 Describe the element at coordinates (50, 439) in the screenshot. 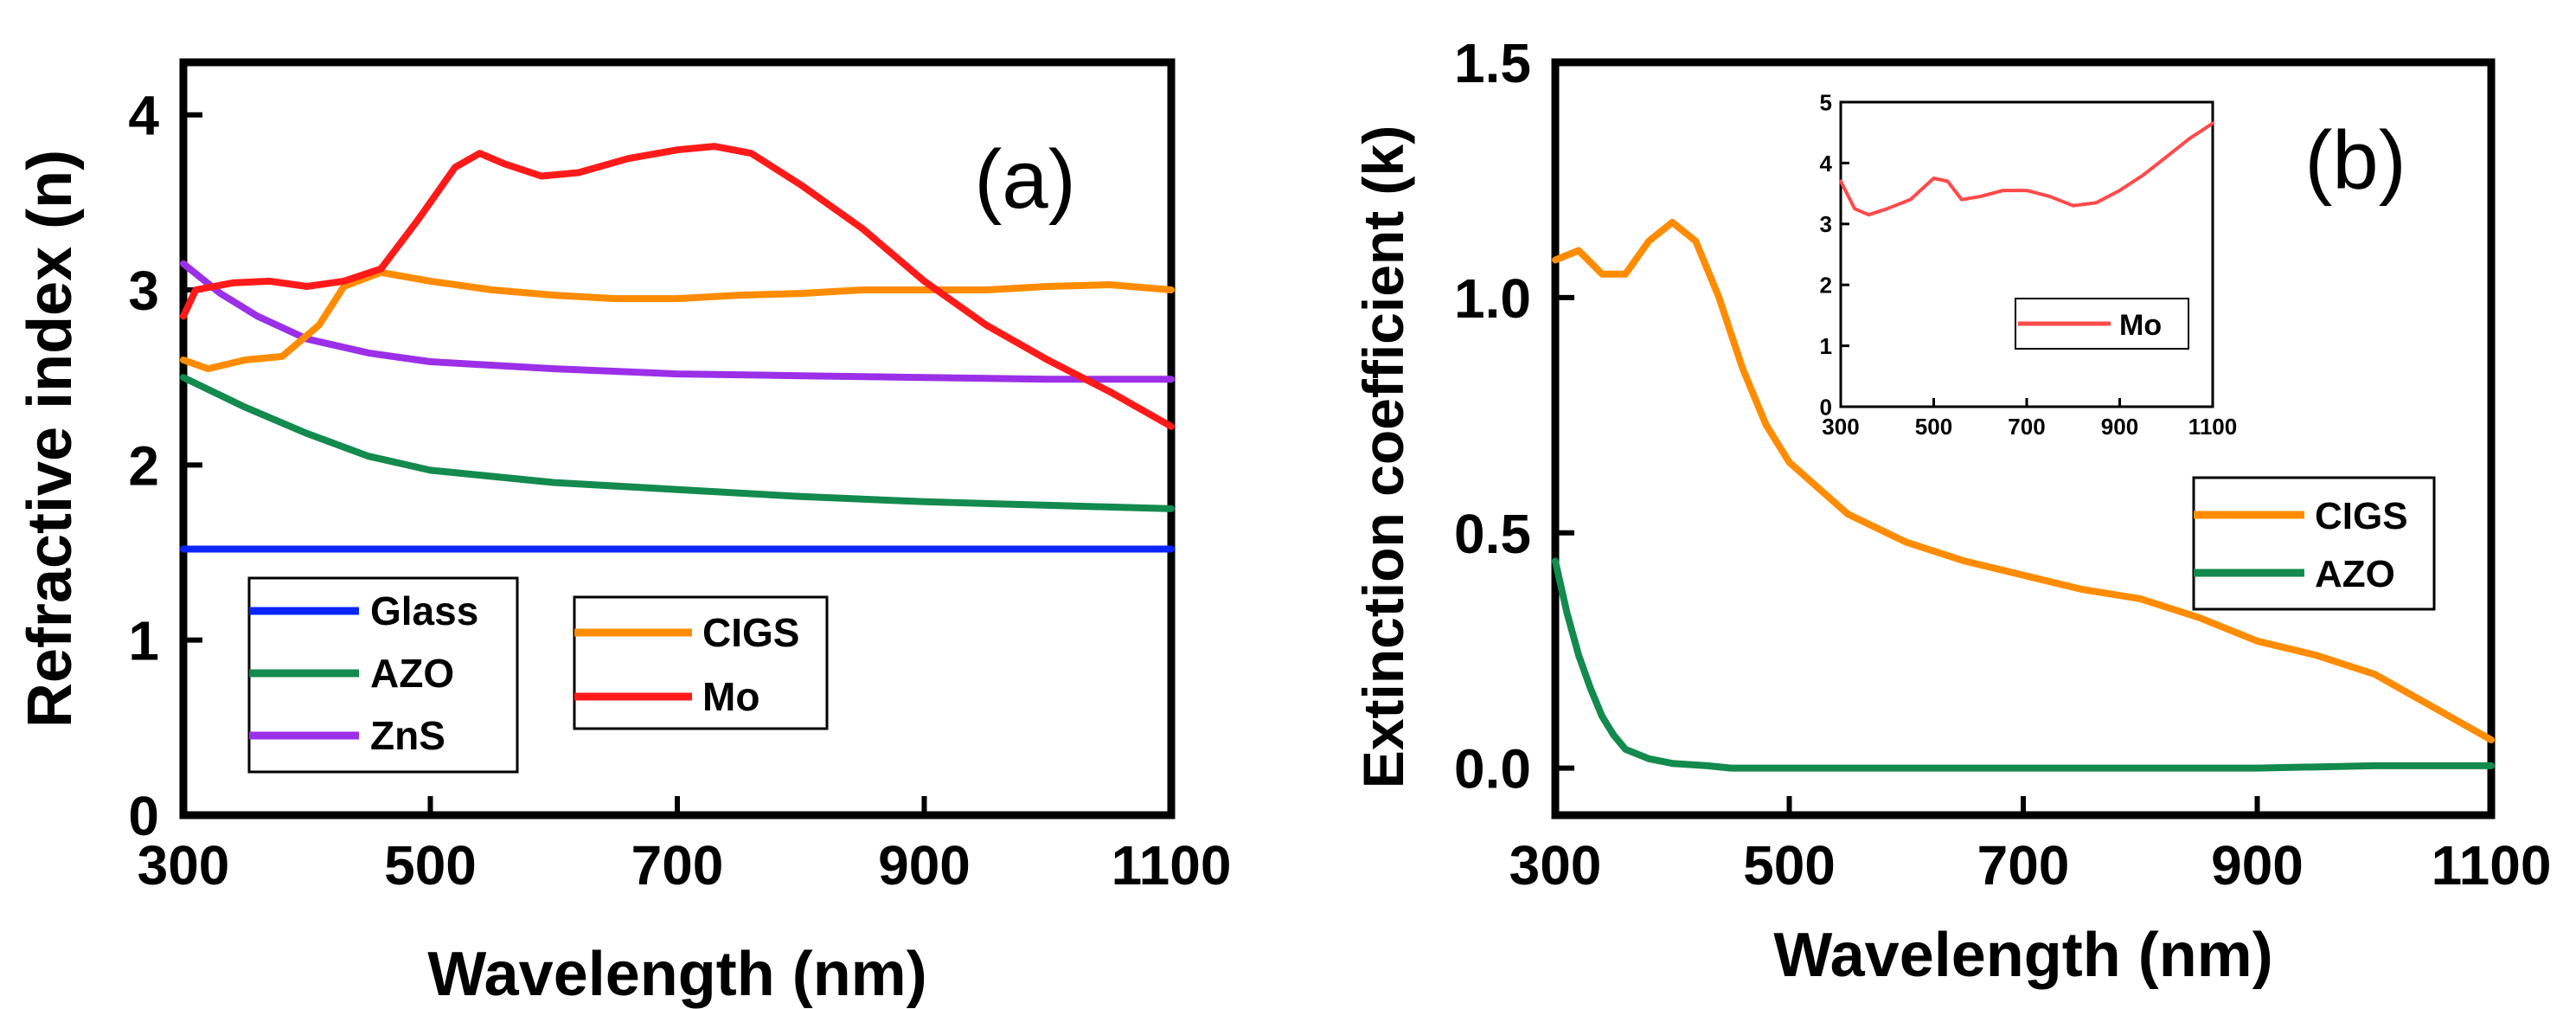

I see `panel-a-y-axis-label: Refractive index (n)` at that location.